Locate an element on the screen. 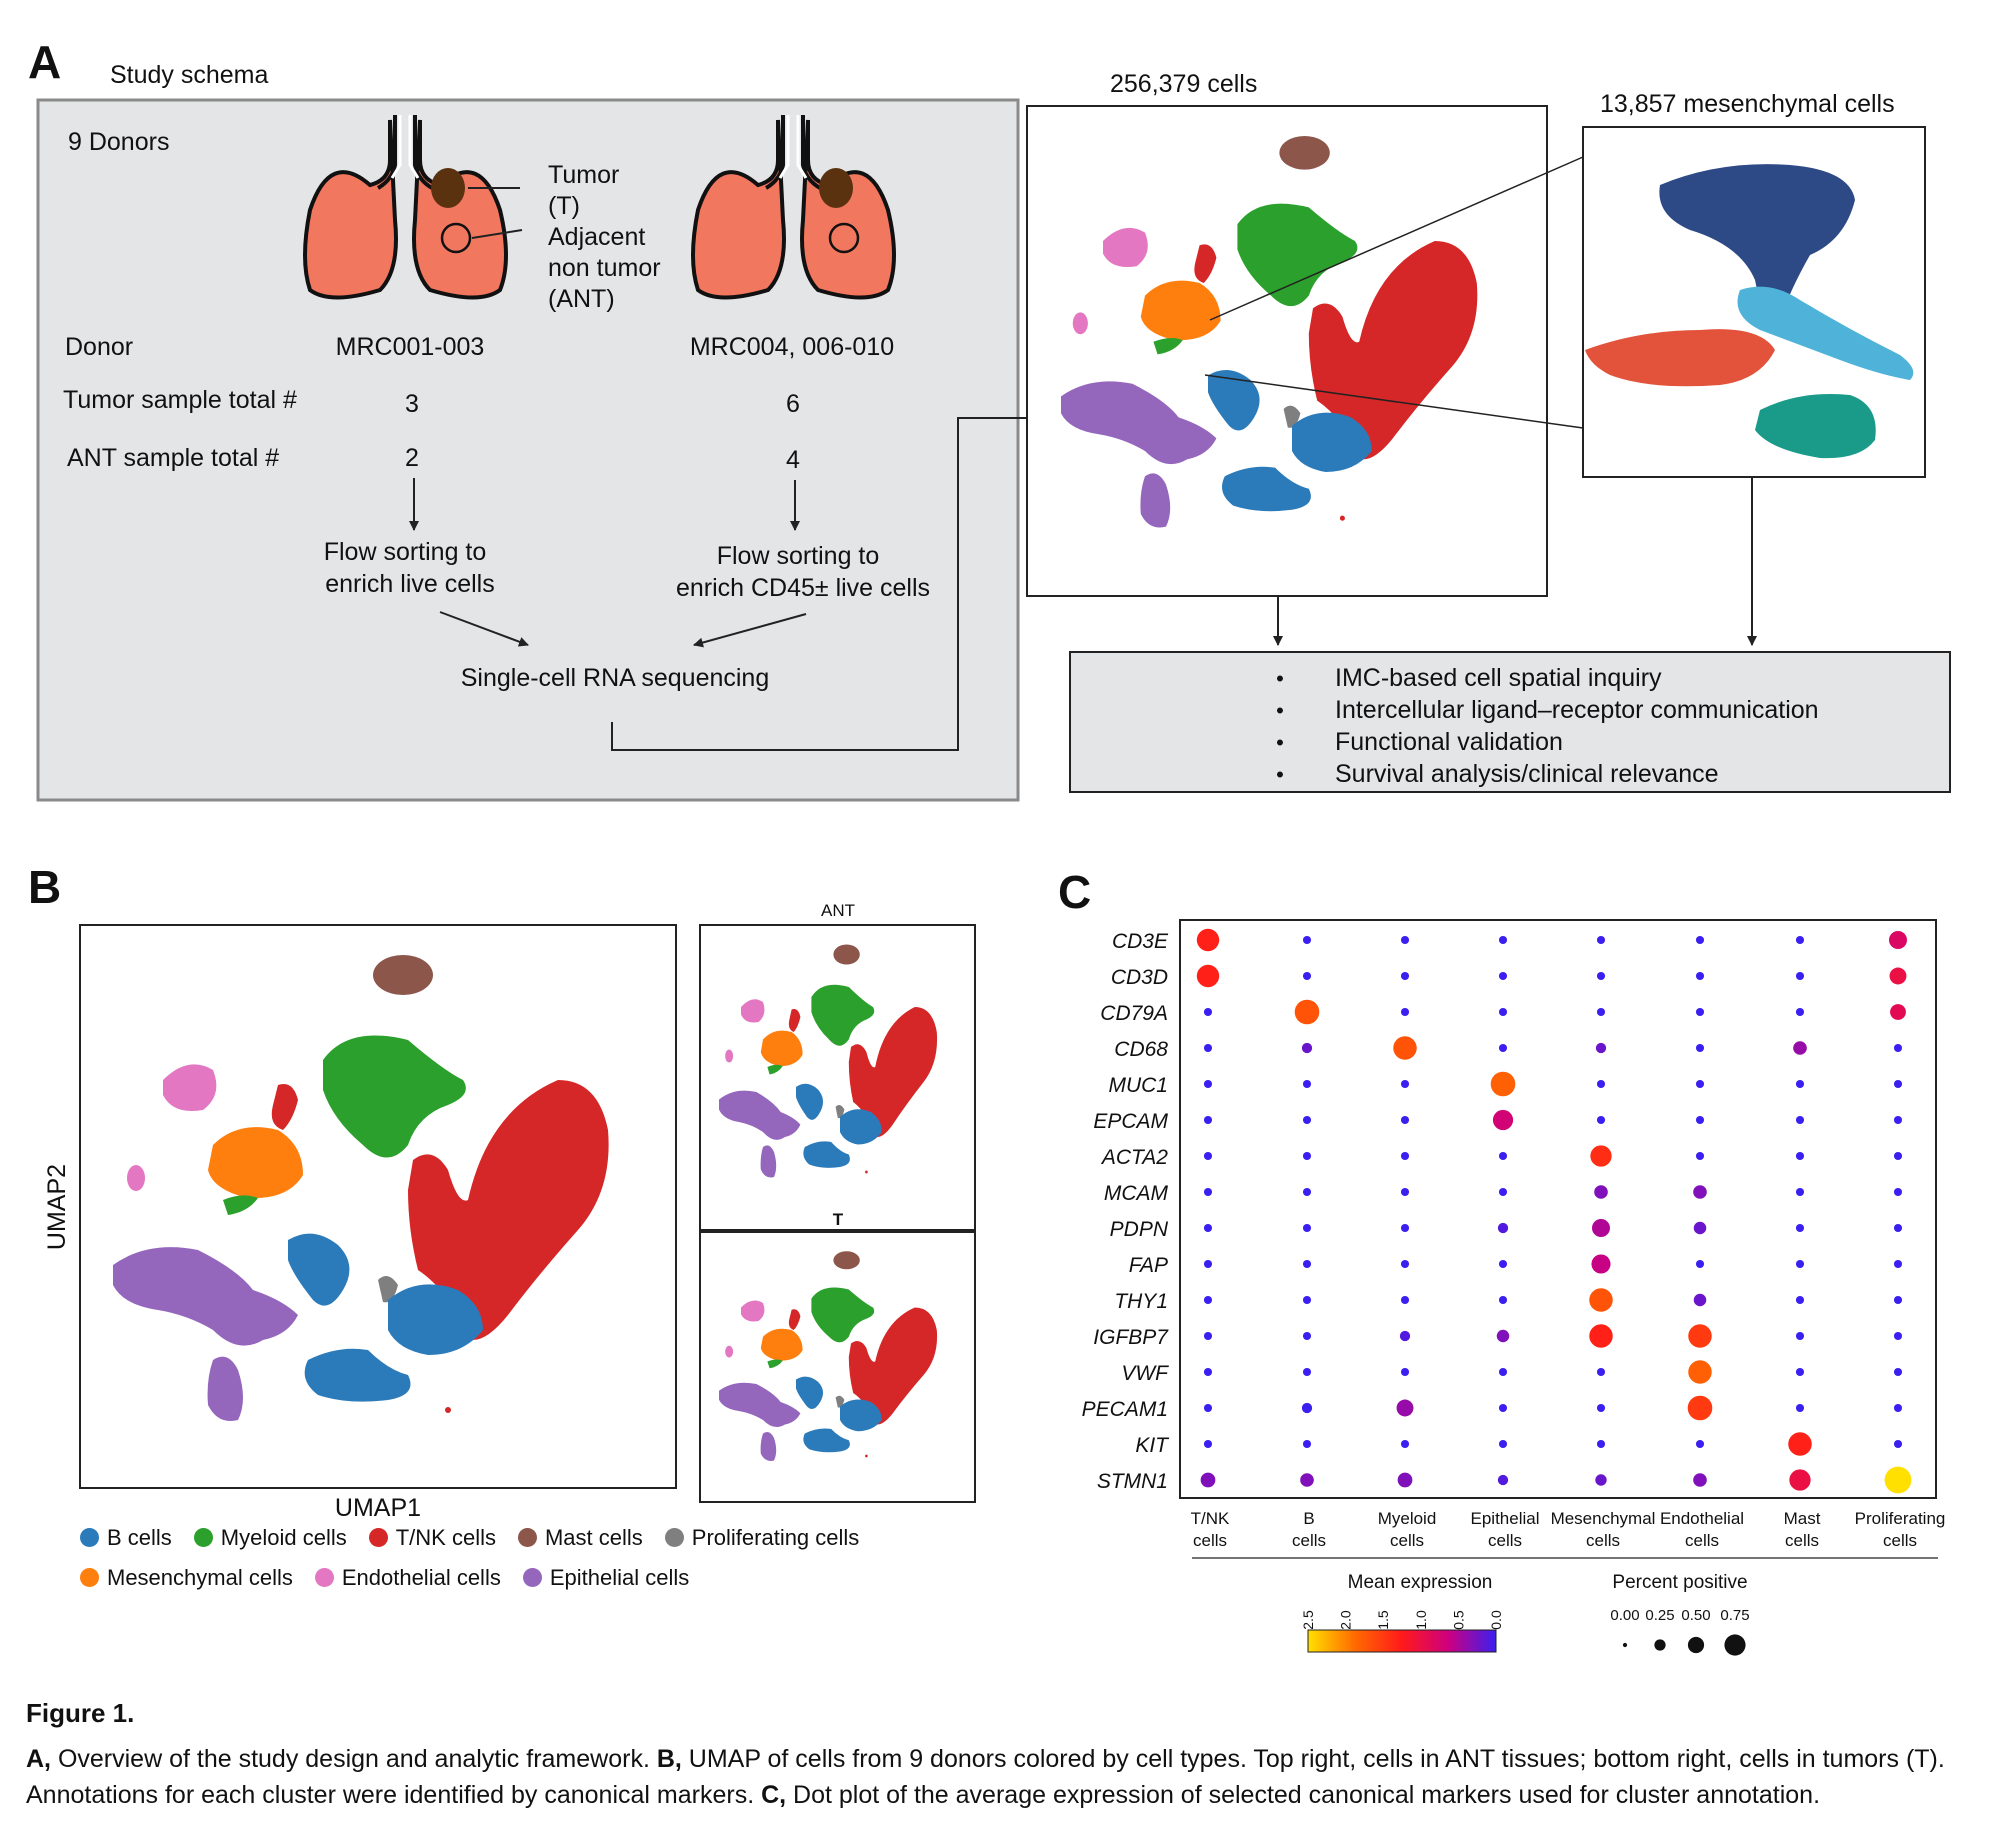 The height and width of the screenshot is (1834, 1990). label-tumor-abbrev: (T) is located at coordinates (564, 206).